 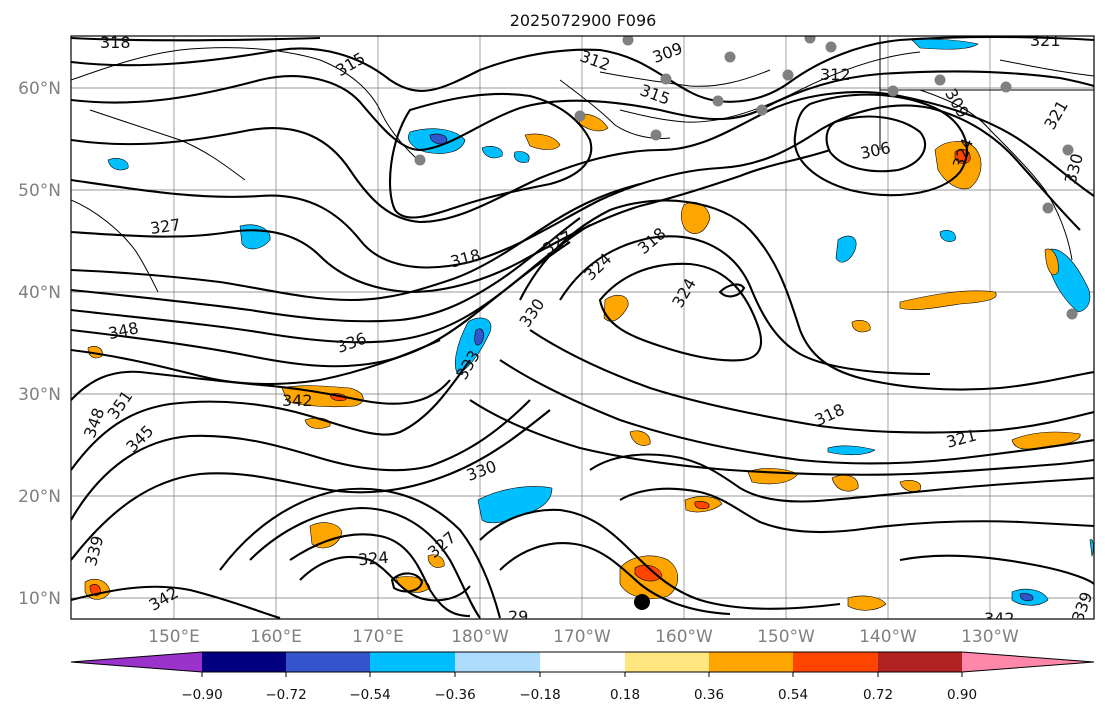 What do you see at coordinates (709, 695) in the screenshot?
I see `colorbar-tick-label: 0.36` at bounding box center [709, 695].